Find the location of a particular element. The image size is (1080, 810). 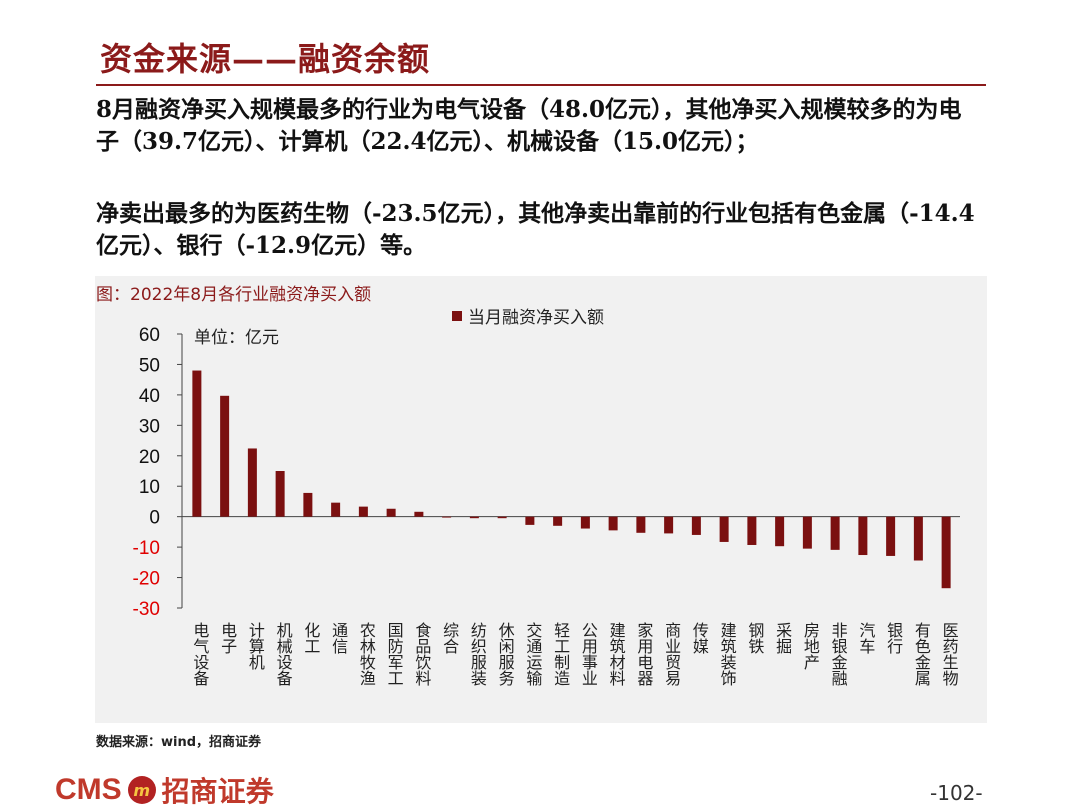

chart-legend: 当月融资净买入额 is located at coordinates (528, 315).